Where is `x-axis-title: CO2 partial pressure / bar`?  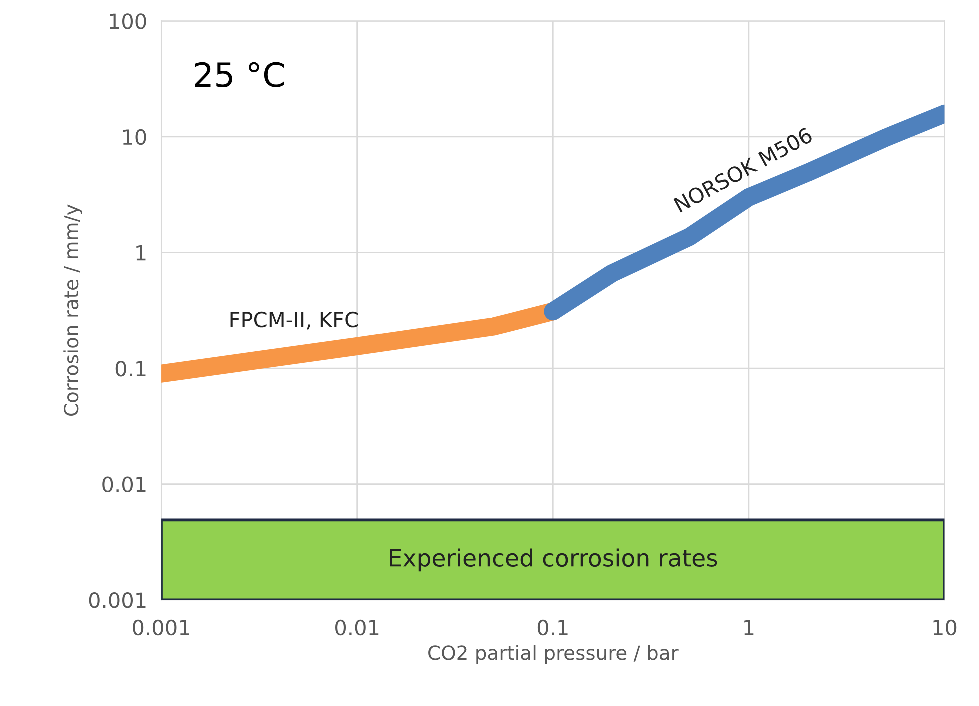
x-axis-title: CO2 partial pressure / bar is located at coordinates (553, 654).